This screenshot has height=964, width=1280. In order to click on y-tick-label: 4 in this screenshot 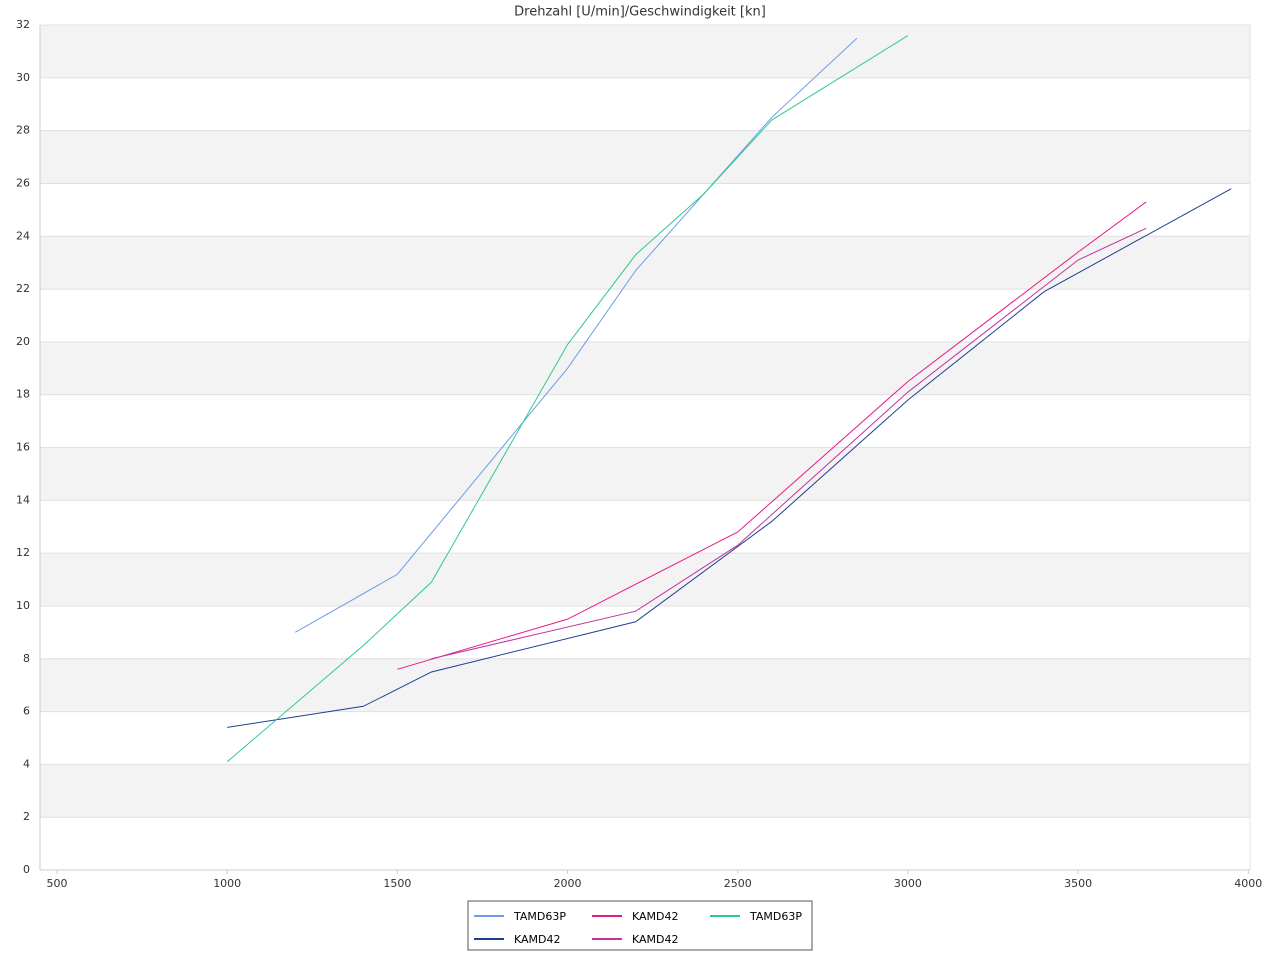, I will do `click(26, 763)`.